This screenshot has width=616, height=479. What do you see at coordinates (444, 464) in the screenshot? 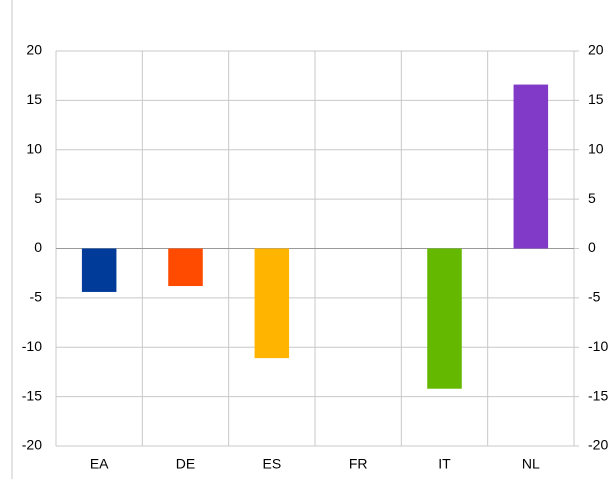
I see `x-tick-label: IT` at bounding box center [444, 464].